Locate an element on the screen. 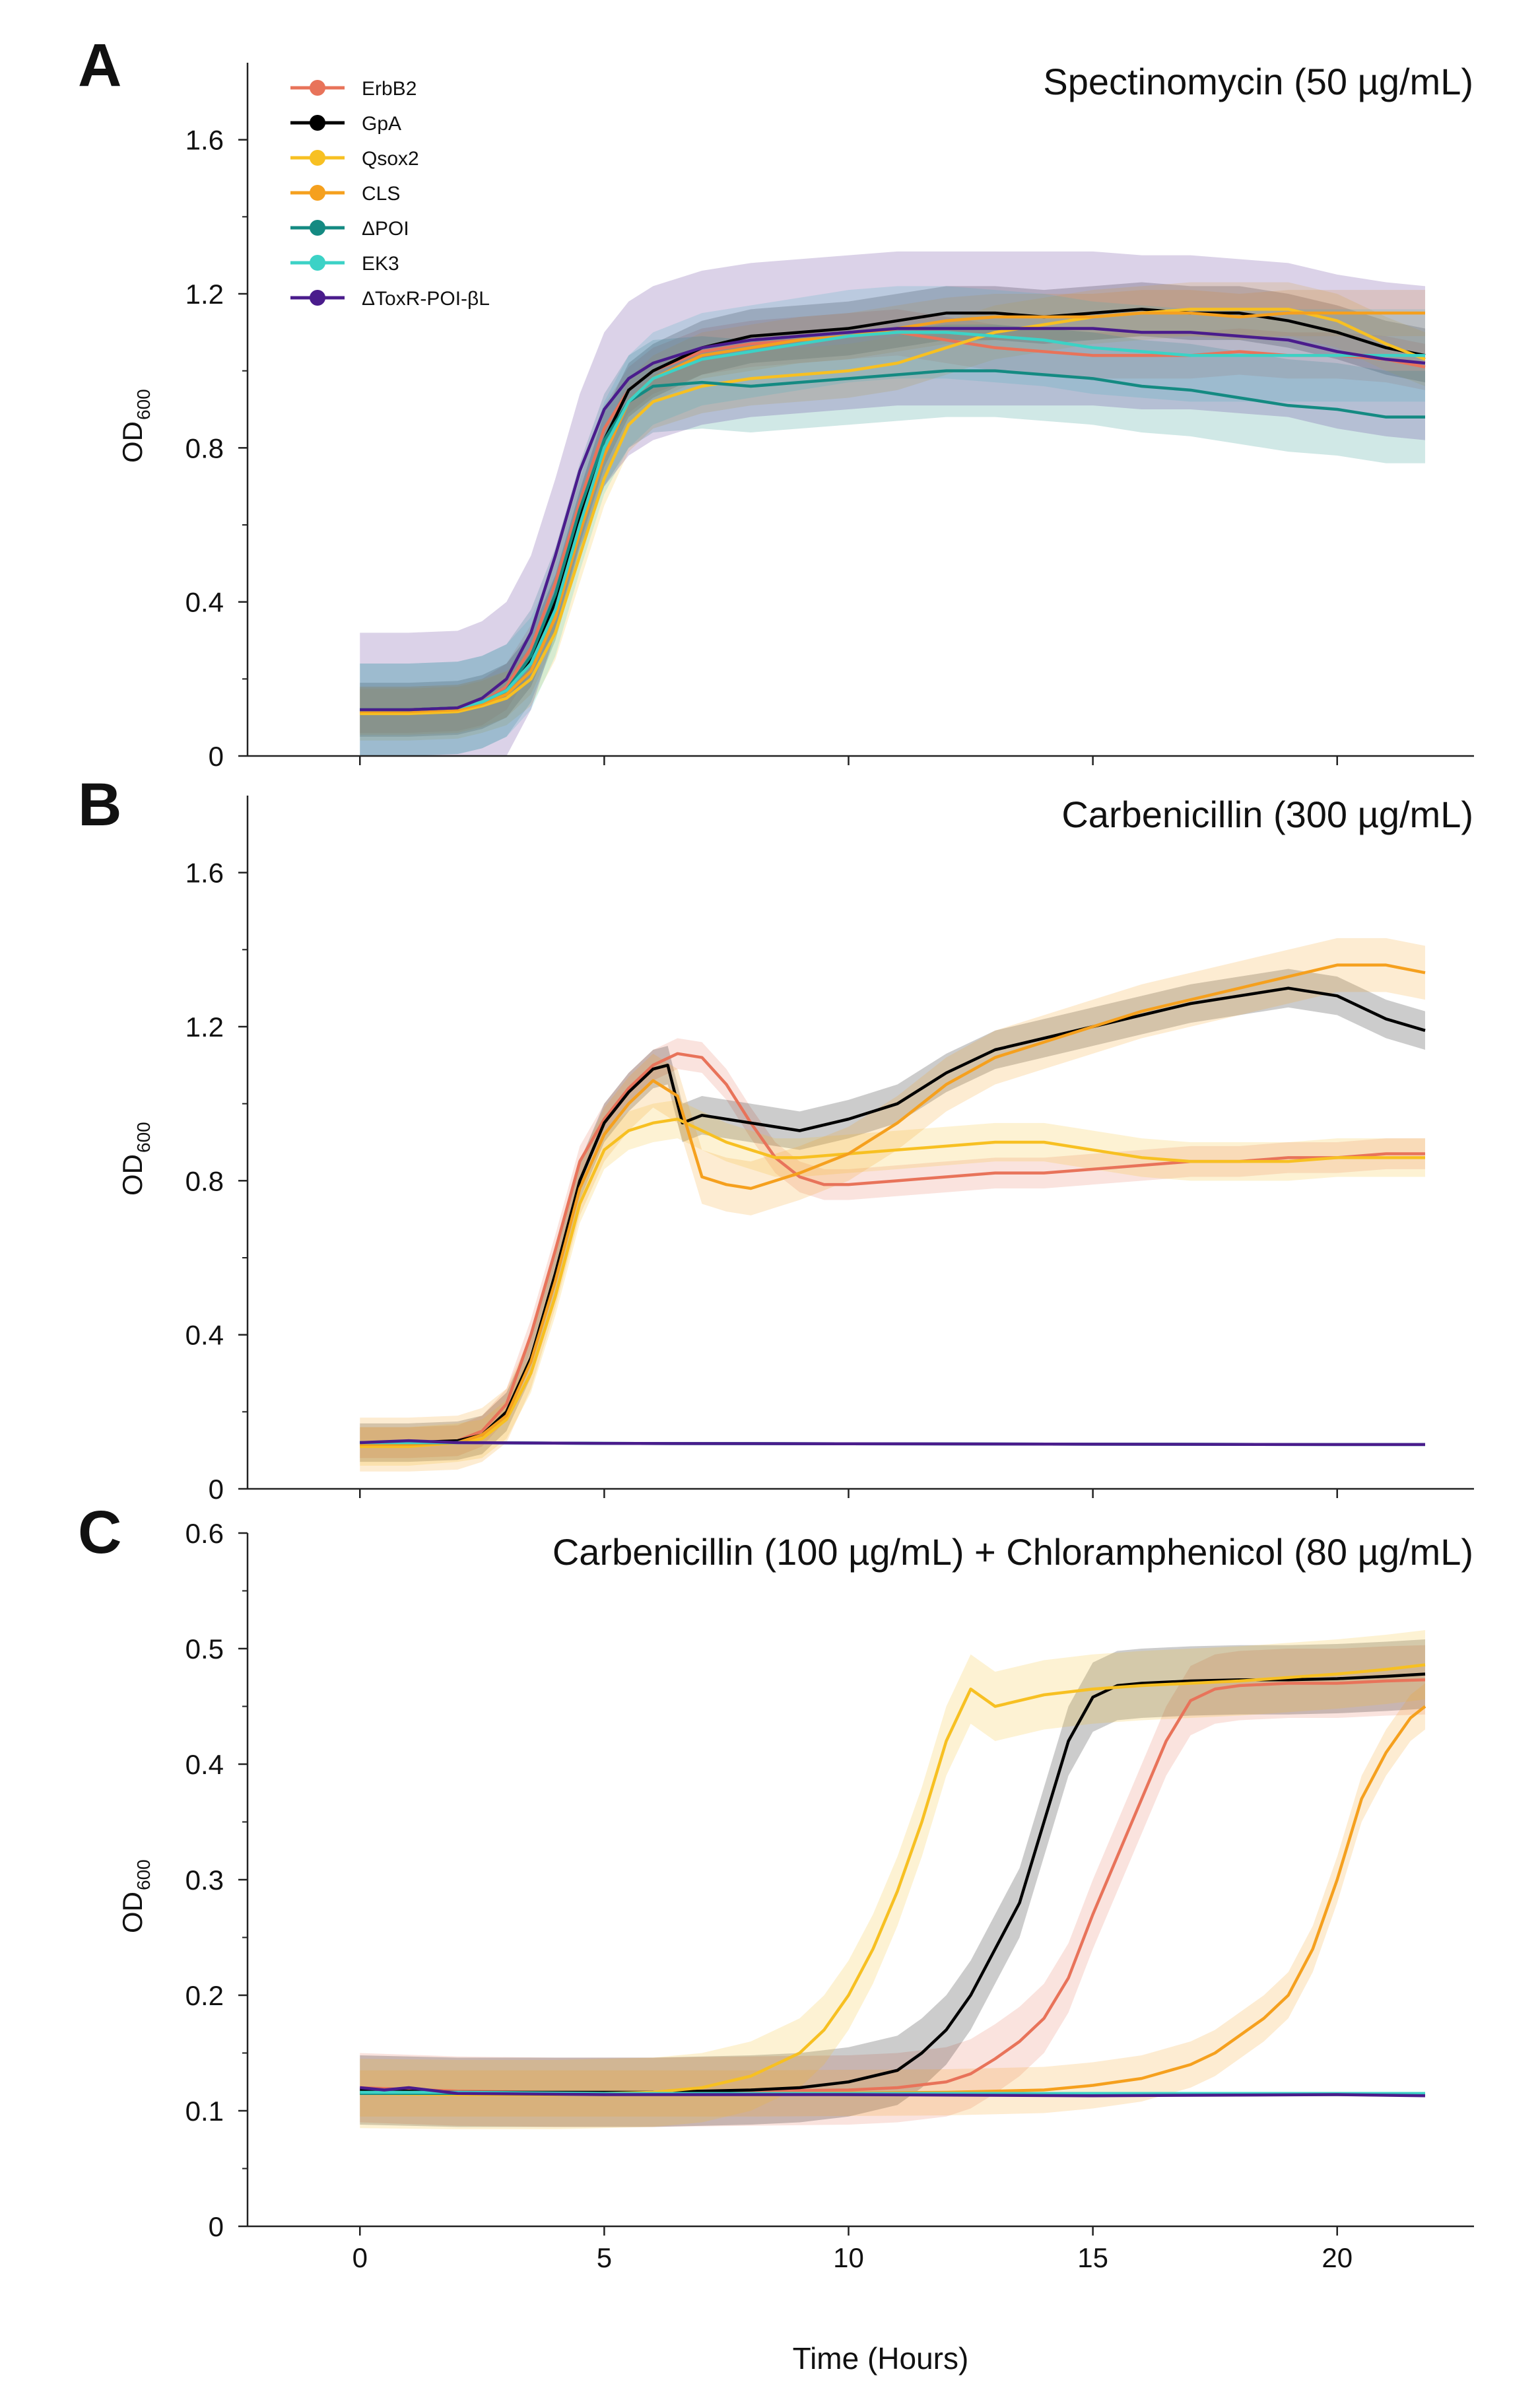  panel-letter-B: B is located at coordinates (99, 805).